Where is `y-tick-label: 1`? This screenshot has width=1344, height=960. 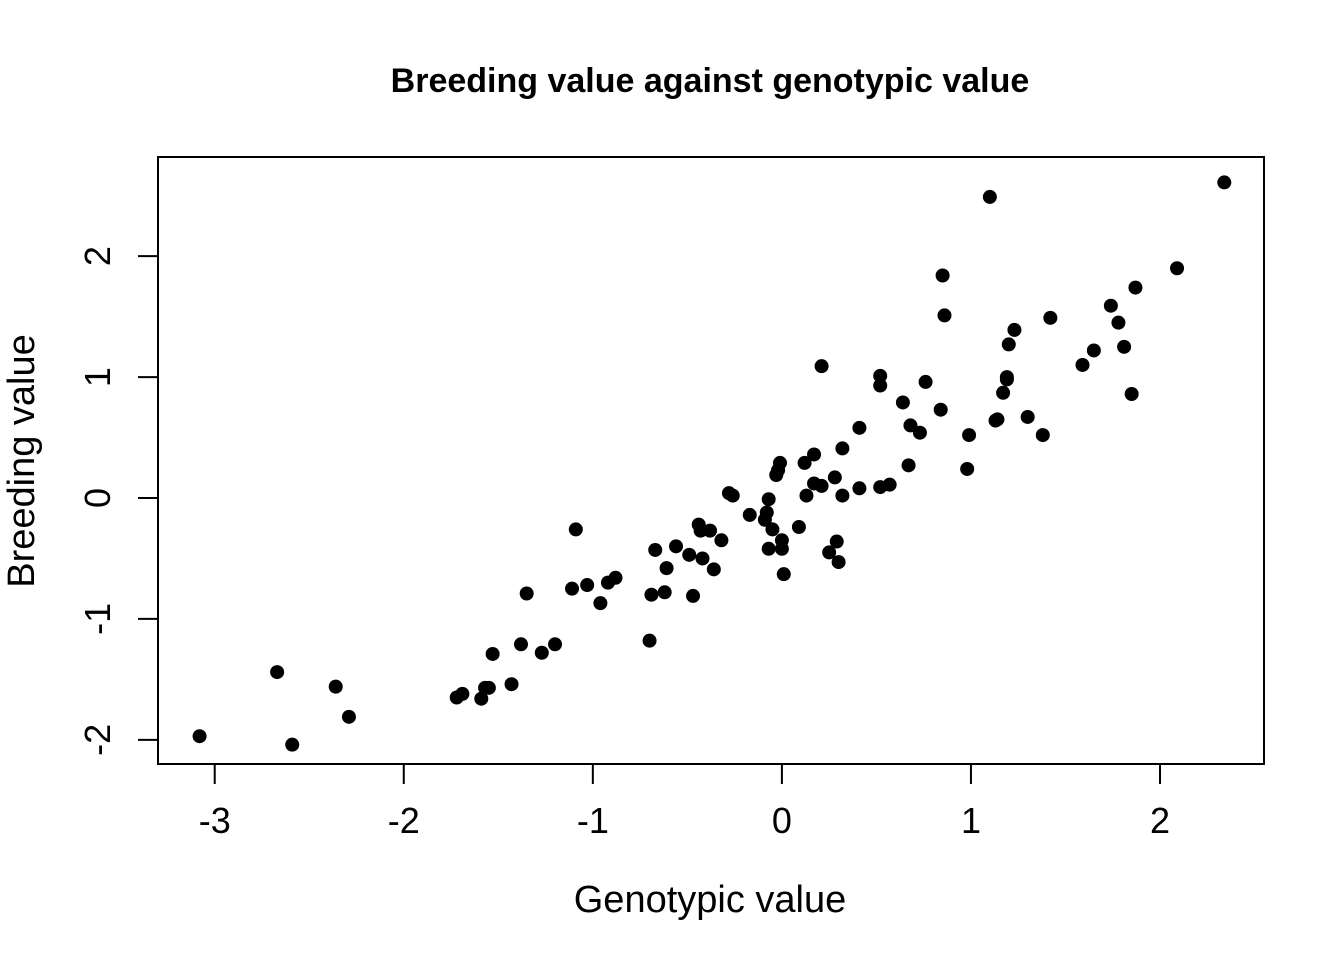 y-tick-label: 1 is located at coordinates (97, 377).